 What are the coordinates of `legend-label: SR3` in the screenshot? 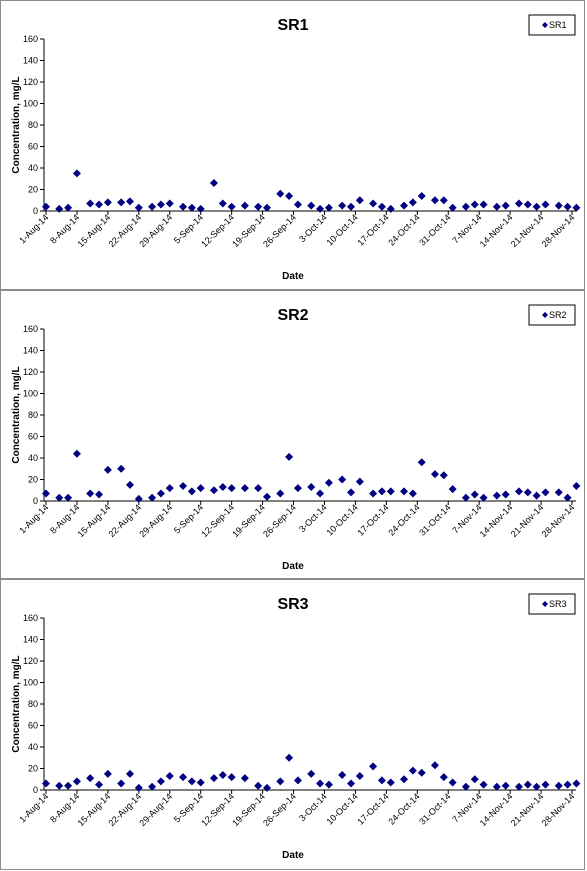 It's located at (558, 604).